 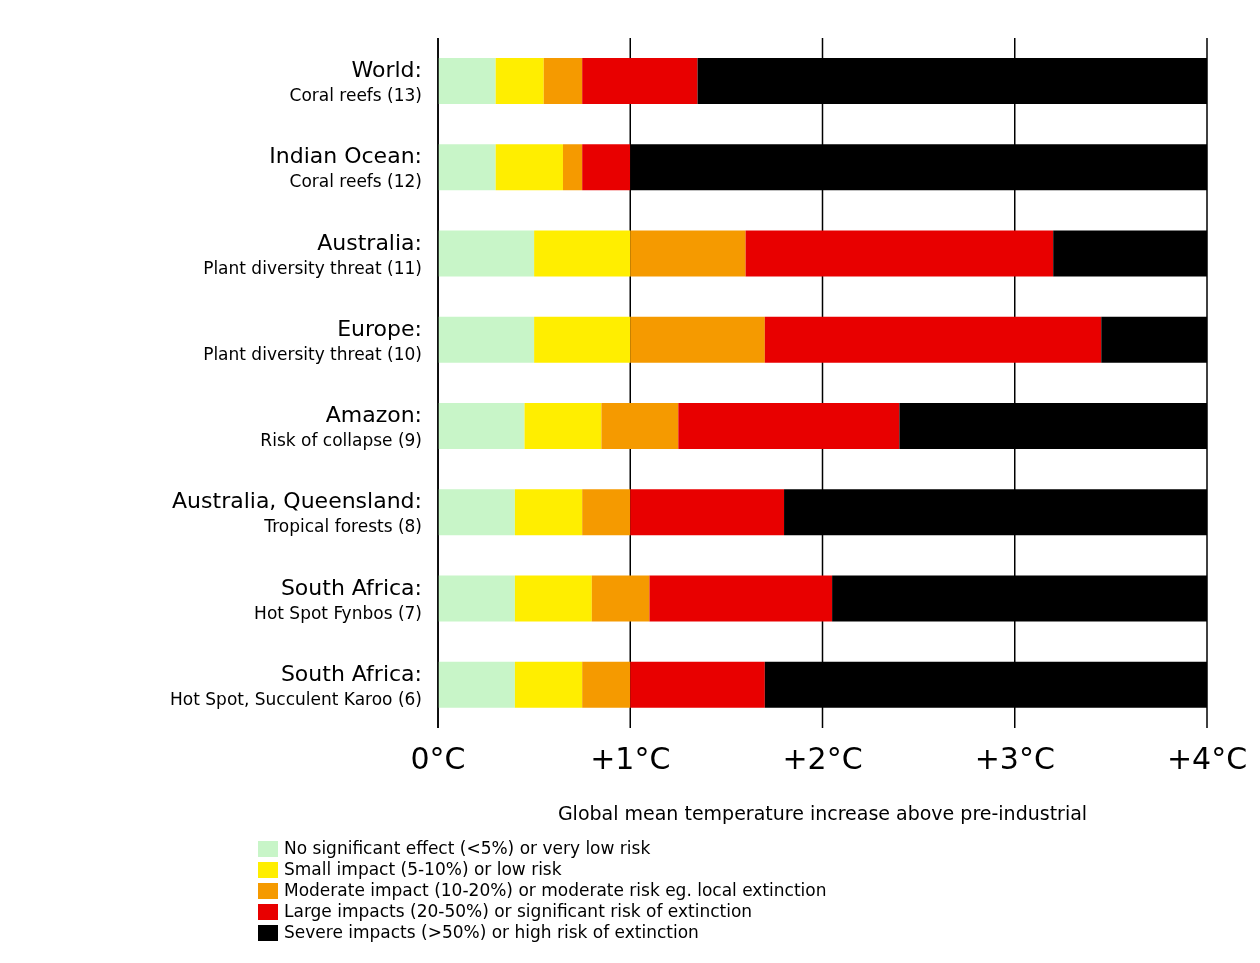 What do you see at coordinates (355, 81) in the screenshot?
I see `y-tick-label: World: Coral reefs (13)` at bounding box center [355, 81].